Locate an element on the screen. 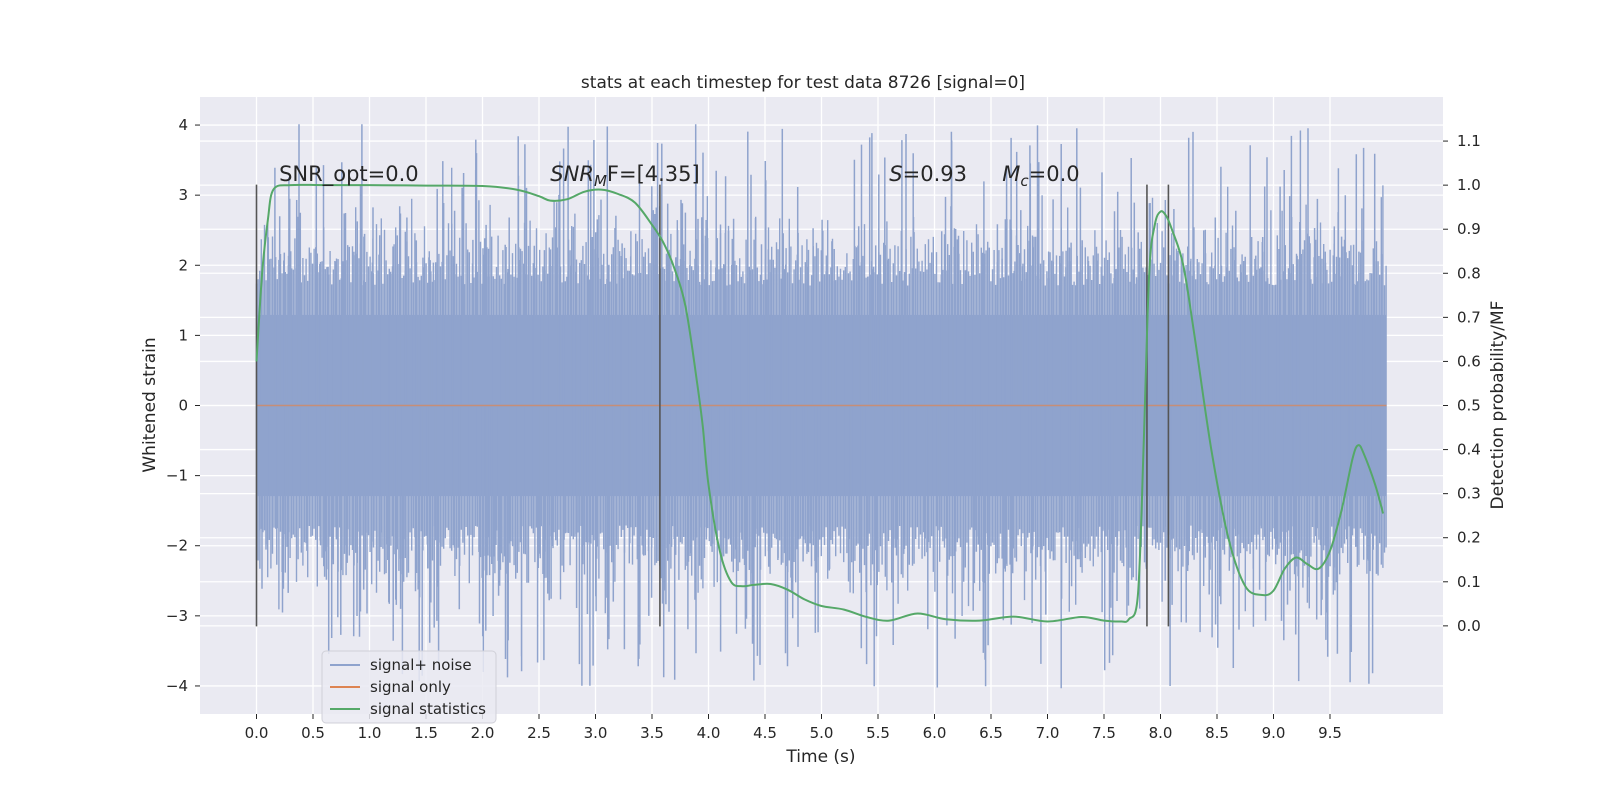 The height and width of the screenshot is (800, 1600). annotations: SNR_opt=0.0 SNRMF=[4.35] S=0.93 Mc=0.0 is located at coordinates (679, 176).